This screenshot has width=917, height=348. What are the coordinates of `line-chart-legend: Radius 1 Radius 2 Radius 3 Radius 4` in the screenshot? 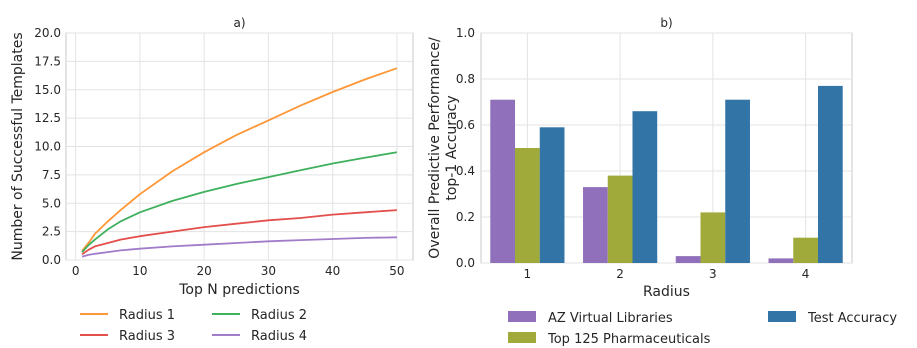 It's located at (193, 326).